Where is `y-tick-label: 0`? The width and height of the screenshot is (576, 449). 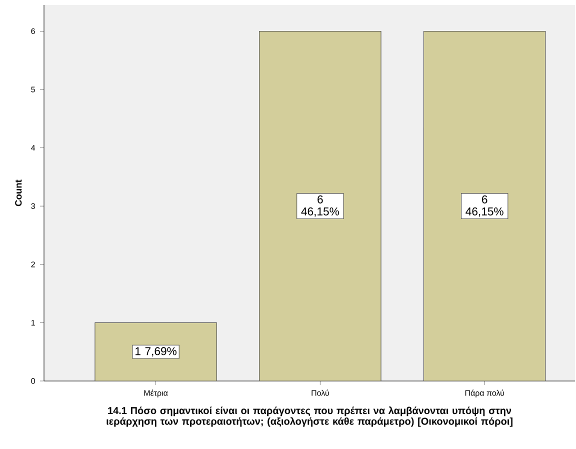
y-tick-label: 0 is located at coordinates (33, 381).